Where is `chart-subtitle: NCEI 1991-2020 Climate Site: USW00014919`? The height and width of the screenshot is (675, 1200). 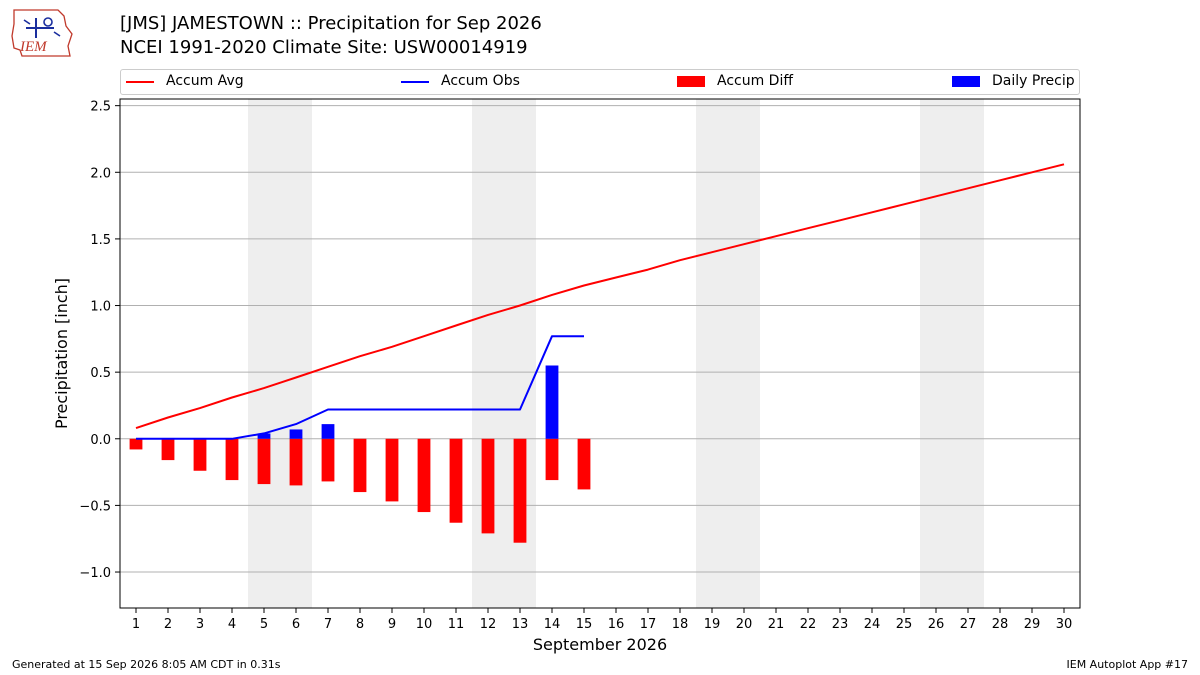 chart-subtitle: NCEI 1991-2020 Climate Site: USW00014919 is located at coordinates (324, 47).